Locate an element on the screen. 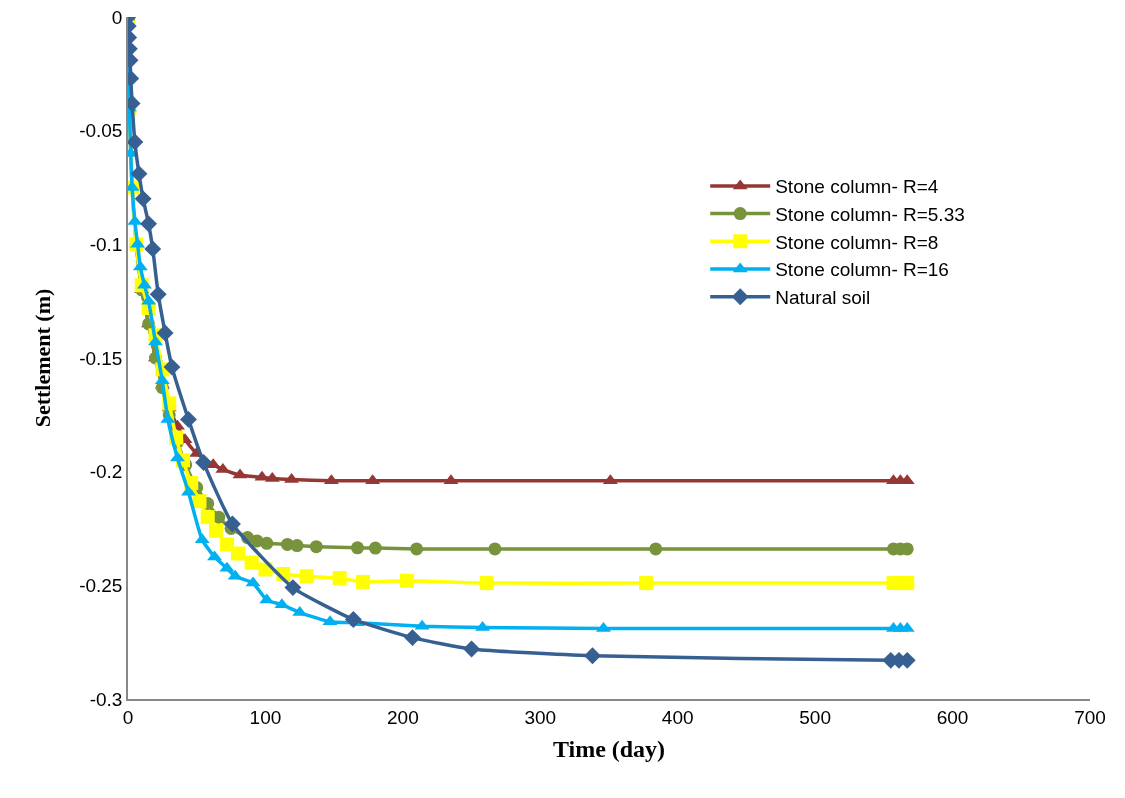  x-tick-label: 400 is located at coordinates (677, 717).